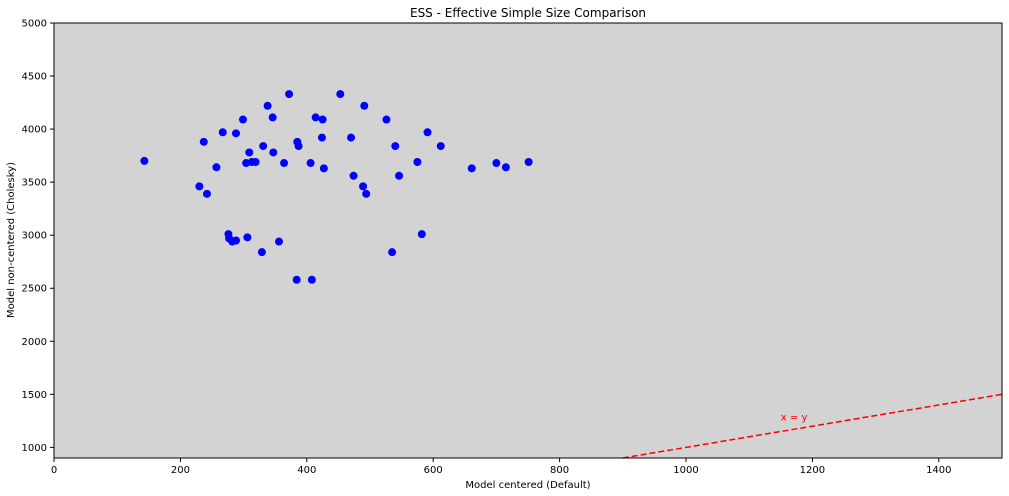 This screenshot has height=496, width=1009. What do you see at coordinates (34, 77) in the screenshot?
I see `y-tick-label: 4500` at bounding box center [34, 77].